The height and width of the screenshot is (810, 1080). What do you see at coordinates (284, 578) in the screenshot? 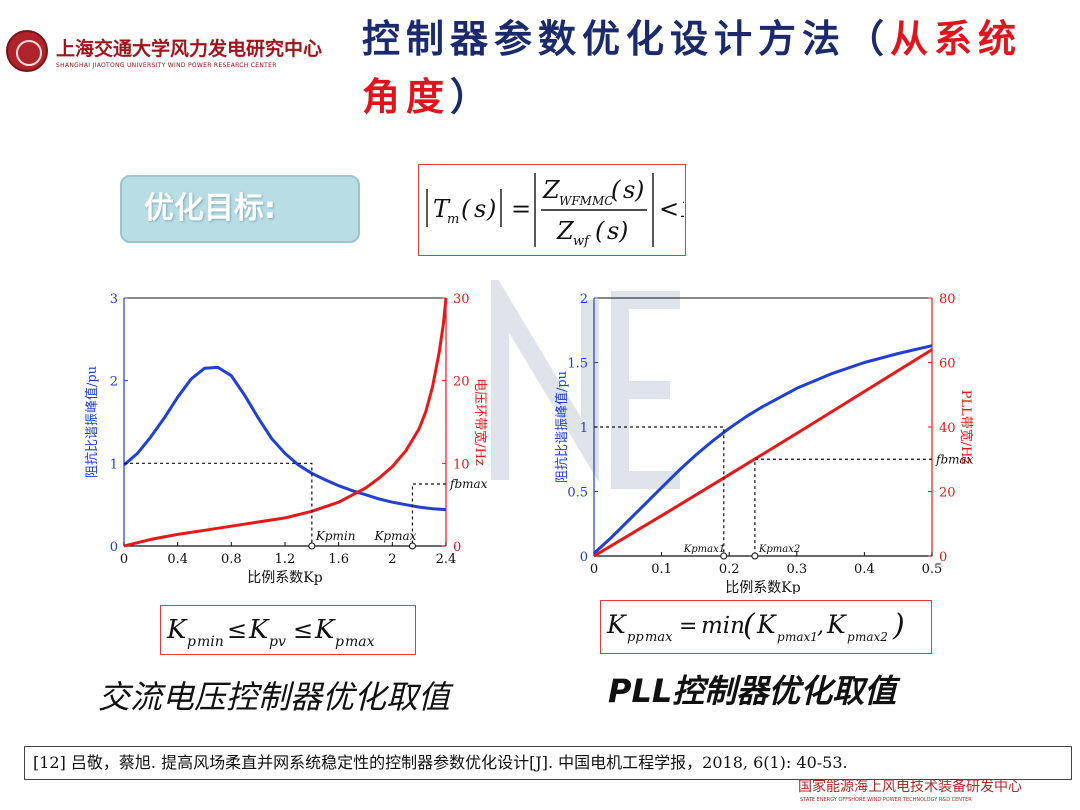
I see `x-axis-label: 比例系数Kp` at bounding box center [284, 578].